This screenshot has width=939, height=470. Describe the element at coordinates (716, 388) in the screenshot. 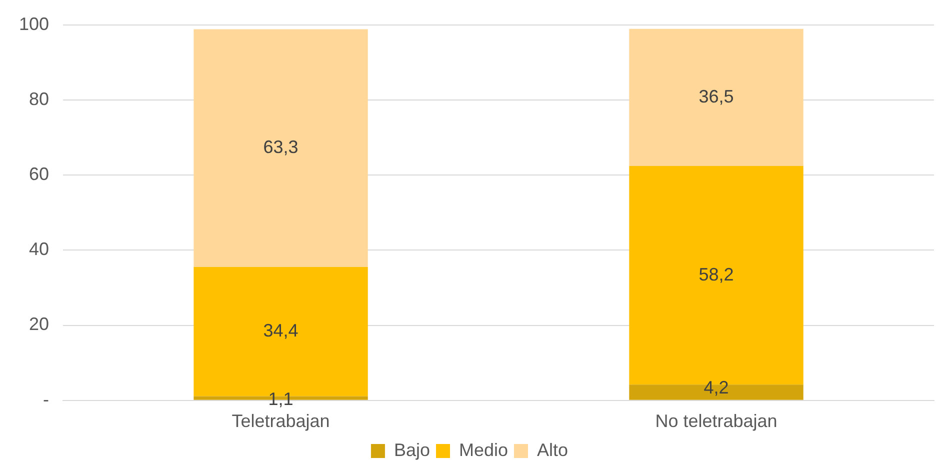

I see `data-label: 4,2` at that location.